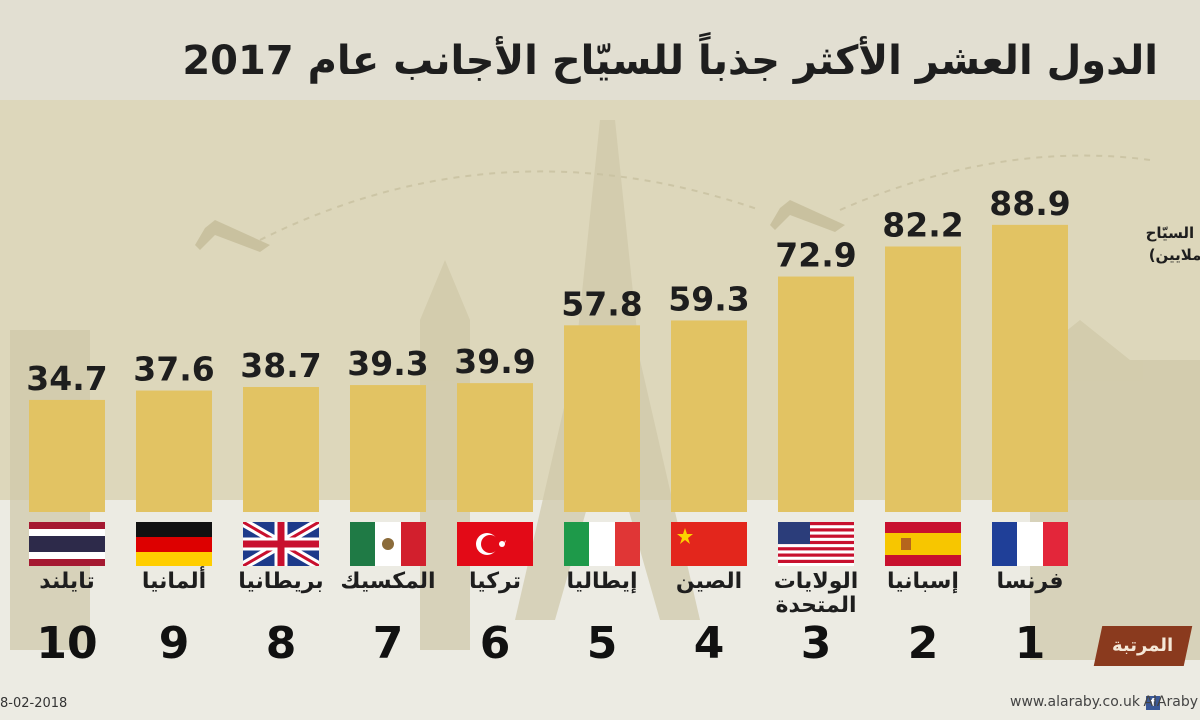  What do you see at coordinates (281, 643) in the screenshot?
I see `rank-number: 8` at bounding box center [281, 643].